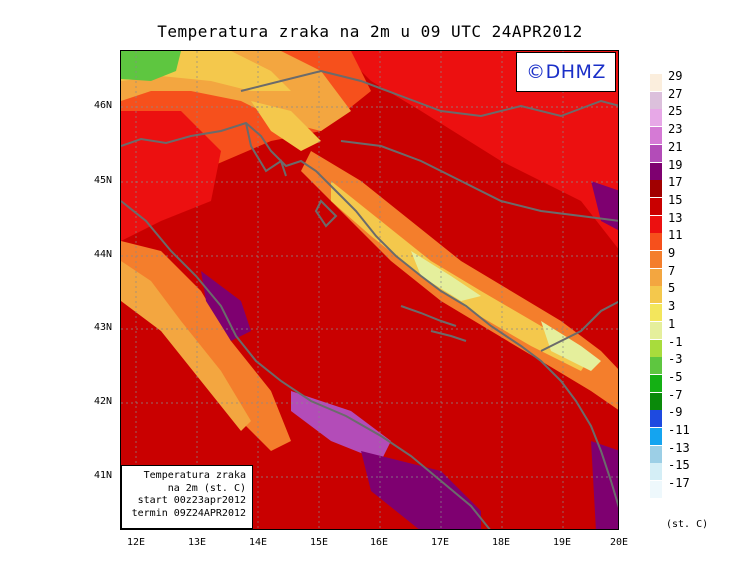 The height and width of the screenshot is (582, 740). What do you see at coordinates (675, 412) in the screenshot?
I see `legend-label: -9` at bounding box center [675, 412].